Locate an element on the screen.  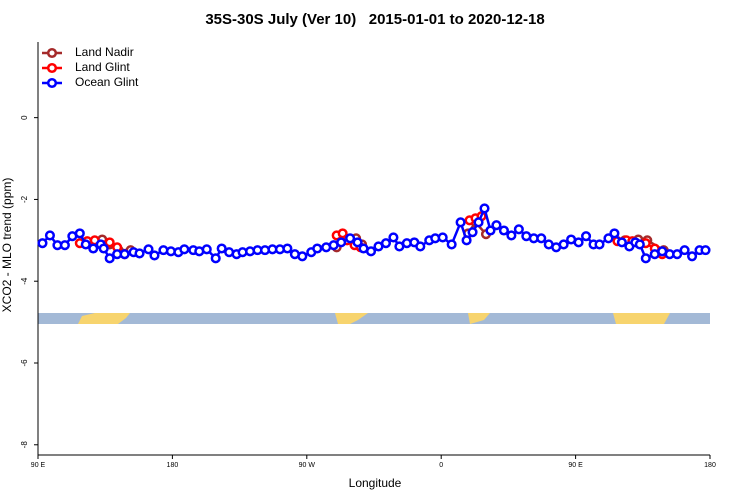
y-tick-label: 0 is located at coordinates (24, 117).